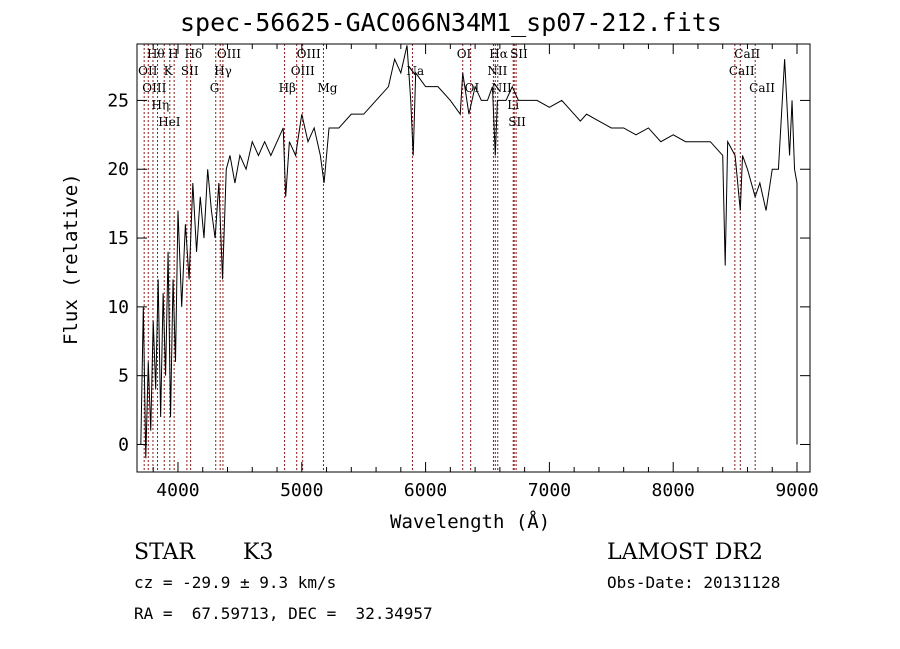 This screenshot has width=900, height=649. Describe the element at coordinates (685, 552) in the screenshot. I see `survey-name: LAMOST DR2` at that location.